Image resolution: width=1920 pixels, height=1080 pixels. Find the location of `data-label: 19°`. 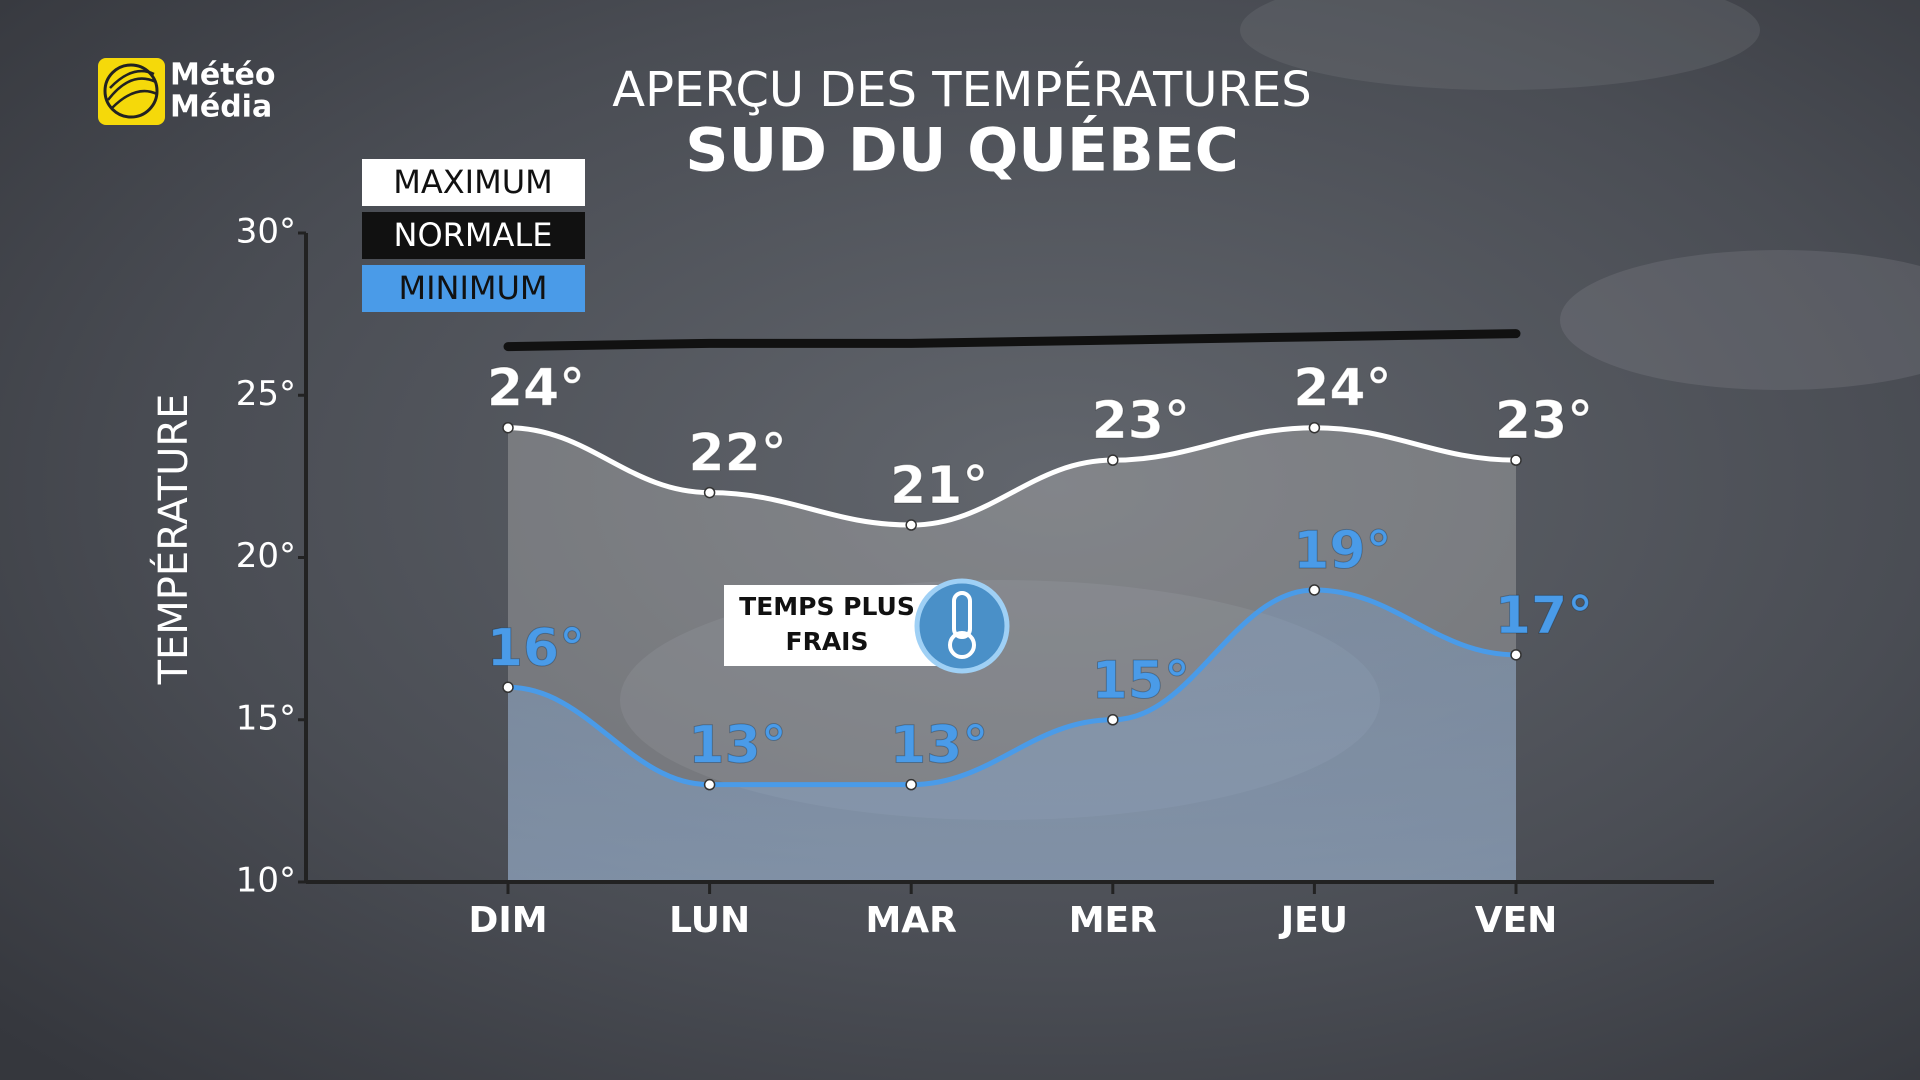

data-label: 19° is located at coordinates (1342, 551).